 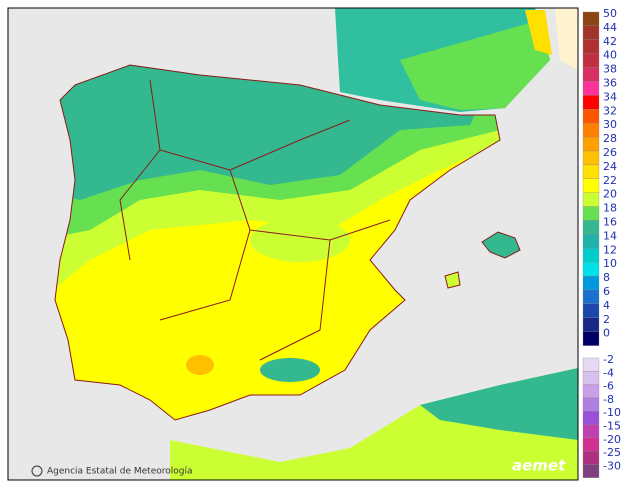 I want to click on legend-label: 6, so click(x=606, y=291).